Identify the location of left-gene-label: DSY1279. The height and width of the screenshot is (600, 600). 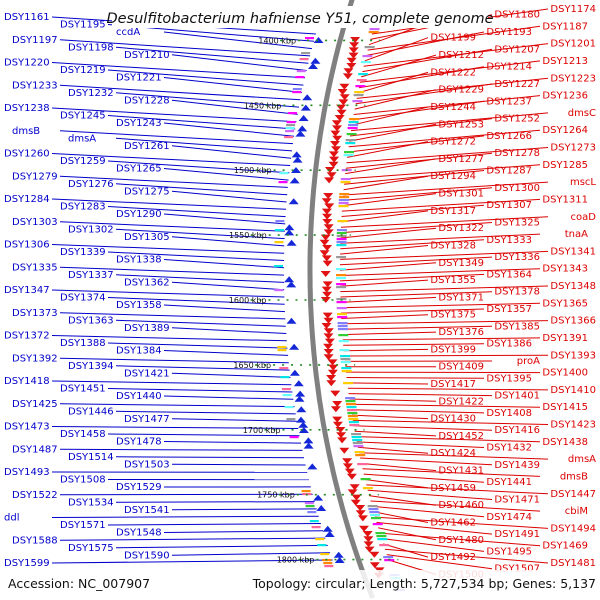
(35, 176).